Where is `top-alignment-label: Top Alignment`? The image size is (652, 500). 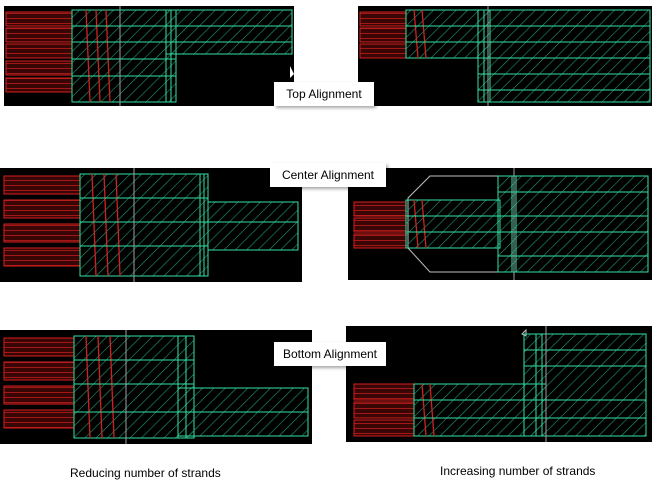 top-alignment-label: Top Alignment is located at coordinates (324, 94).